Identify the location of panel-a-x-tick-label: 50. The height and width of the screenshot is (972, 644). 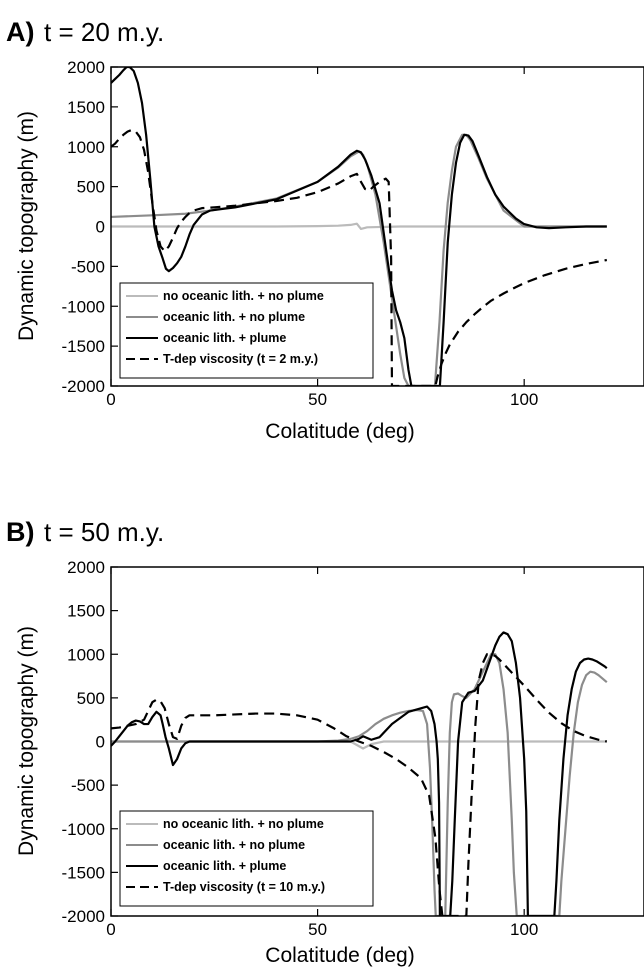
(317, 399).